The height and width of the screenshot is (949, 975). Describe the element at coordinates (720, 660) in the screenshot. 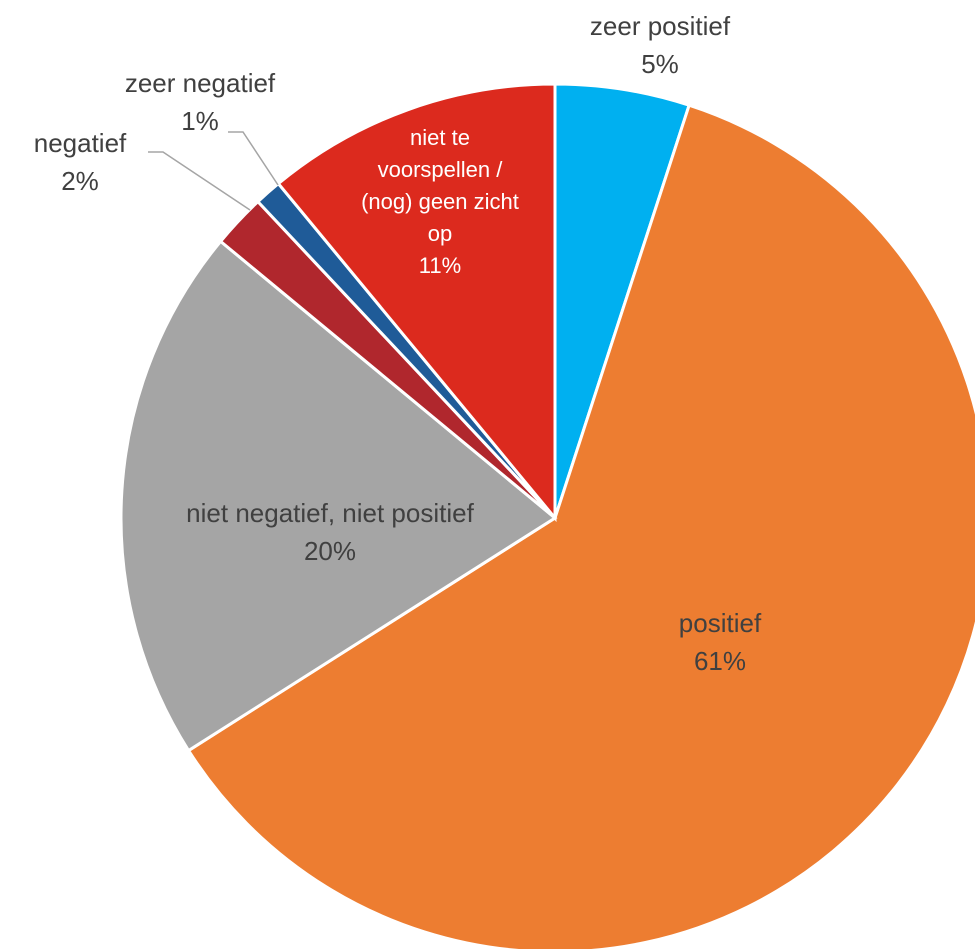

I see `value-label: 61%` at that location.